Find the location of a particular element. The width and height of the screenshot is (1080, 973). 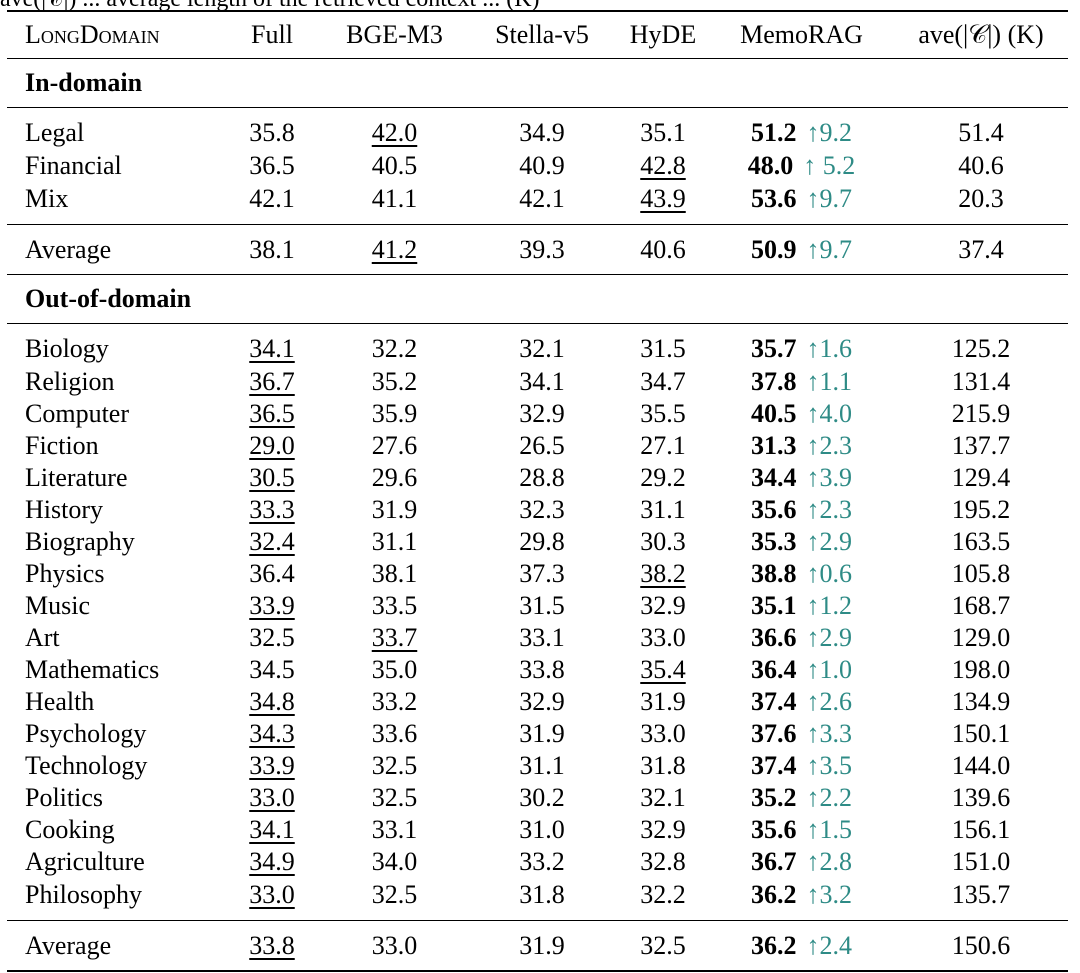

bge-score: 31.1 is located at coordinates (394, 541).